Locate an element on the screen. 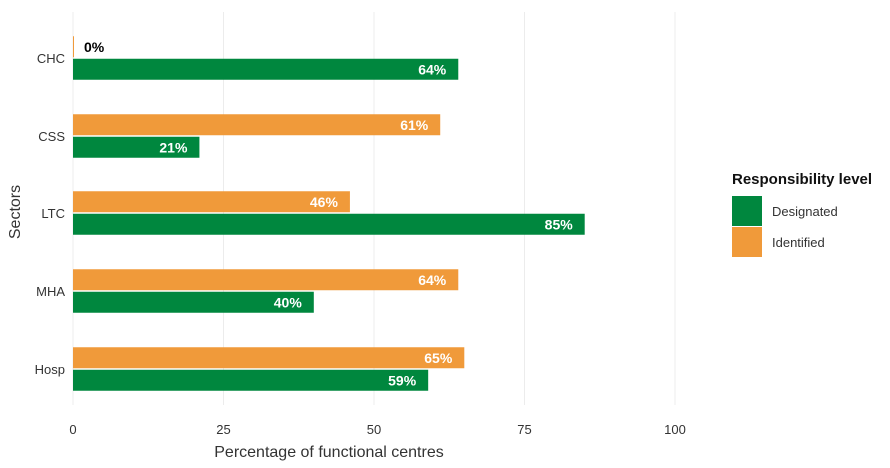  bar-value-label: 61% is located at coordinates (414, 125).